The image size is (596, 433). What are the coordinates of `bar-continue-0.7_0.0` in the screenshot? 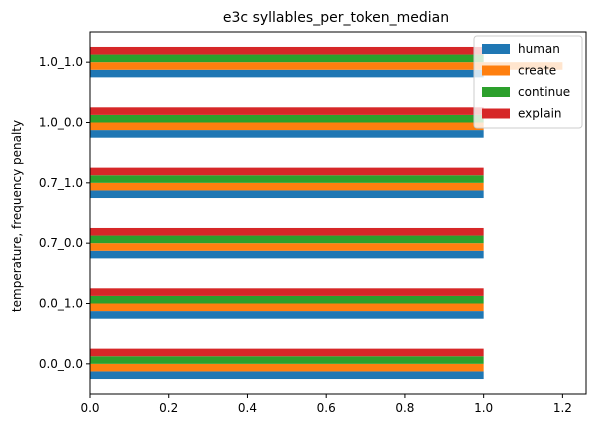 It's located at (287, 239).